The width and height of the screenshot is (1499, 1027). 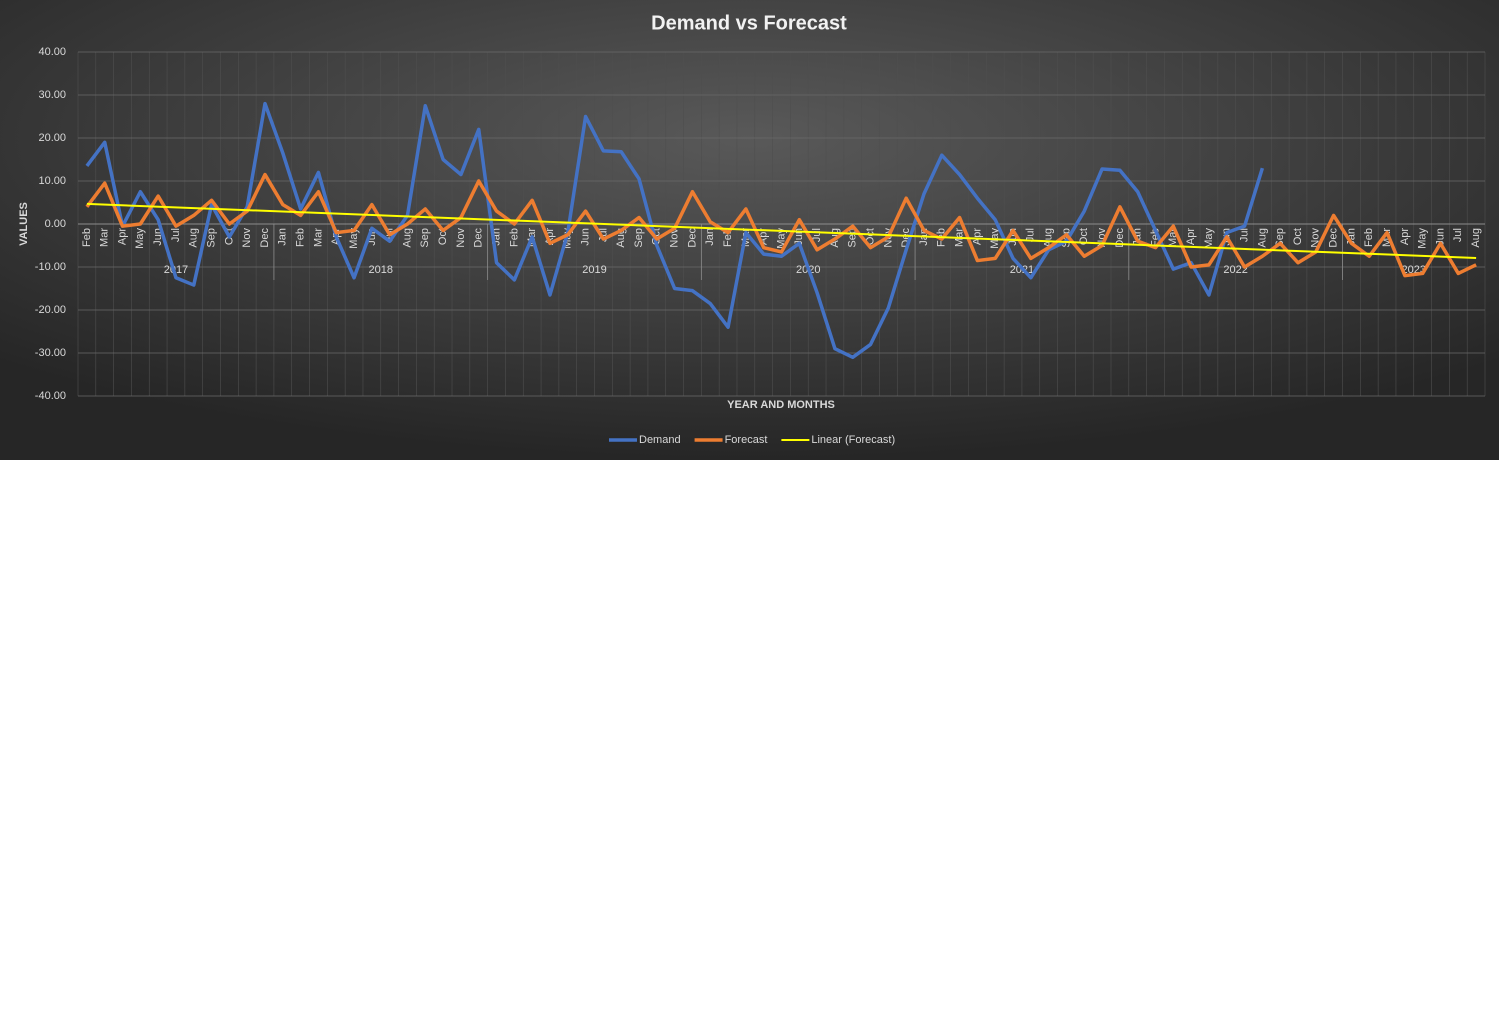 I want to click on y-axis-title: VALUES, so click(x=24, y=224).